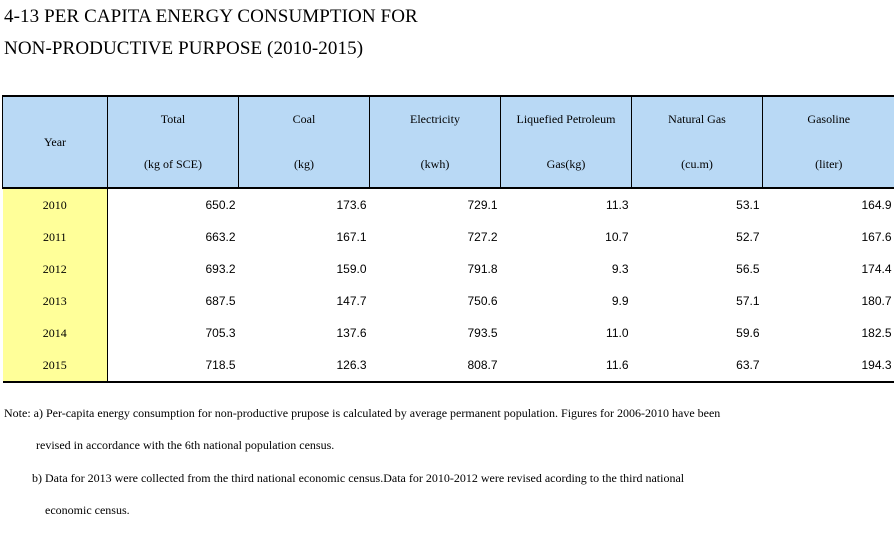 This screenshot has width=894, height=558. What do you see at coordinates (697, 118) in the screenshot?
I see `column-header-natural-gas: Natural Gas` at bounding box center [697, 118].